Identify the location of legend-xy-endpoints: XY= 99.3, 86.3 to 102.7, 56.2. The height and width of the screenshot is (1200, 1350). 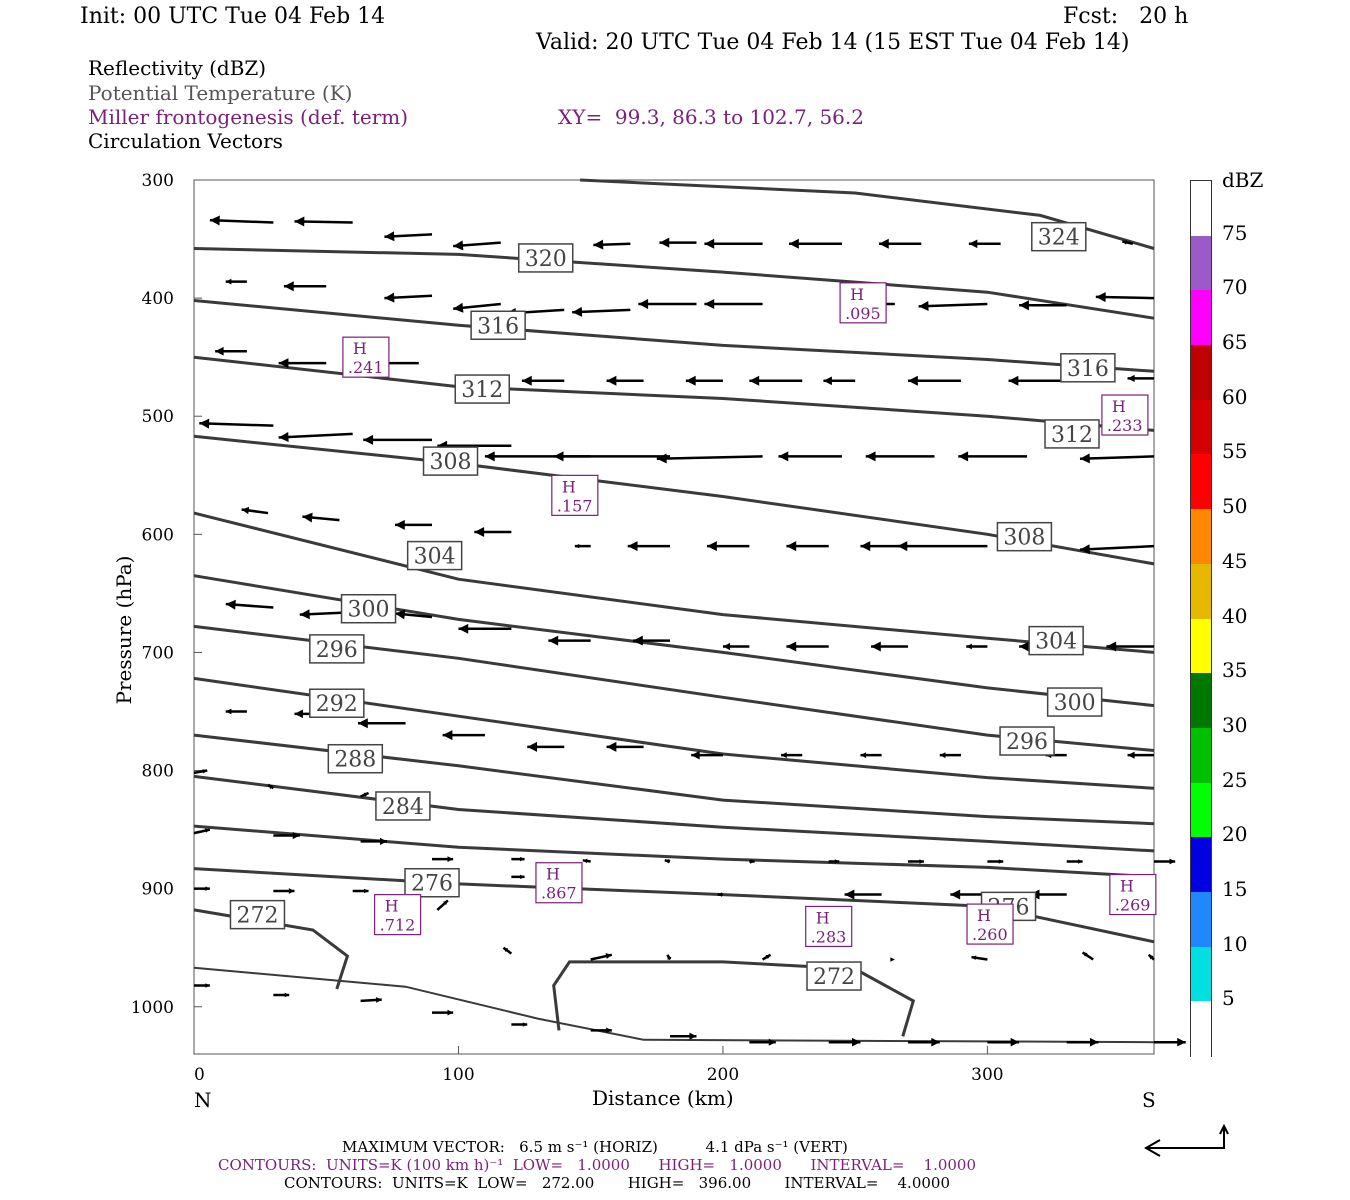
(711, 117).